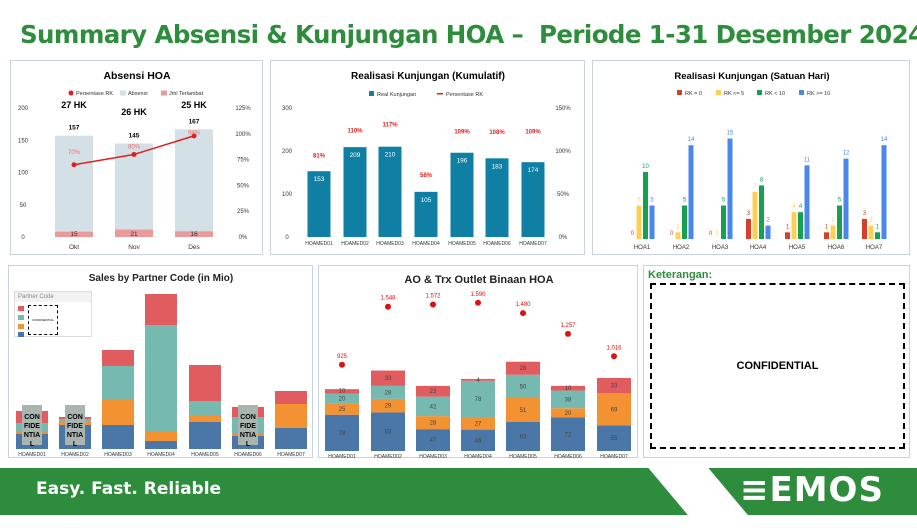 Image resolution: width=917 pixels, height=528 pixels. Describe the element at coordinates (768, 221) in the screenshot. I see `day-label: 2` at that location.